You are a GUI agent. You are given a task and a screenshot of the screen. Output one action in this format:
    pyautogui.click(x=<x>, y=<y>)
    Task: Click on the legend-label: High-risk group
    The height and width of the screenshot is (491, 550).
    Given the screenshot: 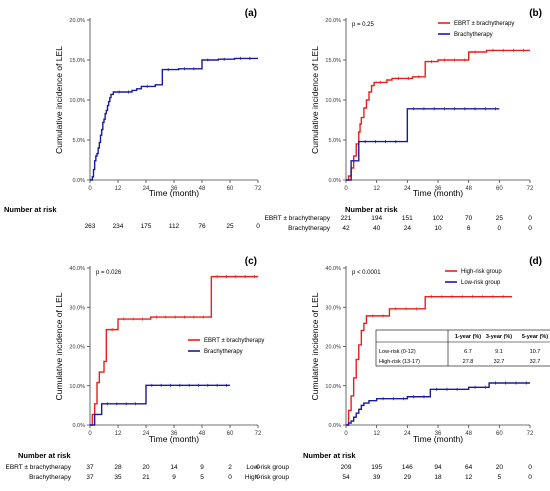 What is the action you would take?
    pyautogui.click(x=481, y=272)
    